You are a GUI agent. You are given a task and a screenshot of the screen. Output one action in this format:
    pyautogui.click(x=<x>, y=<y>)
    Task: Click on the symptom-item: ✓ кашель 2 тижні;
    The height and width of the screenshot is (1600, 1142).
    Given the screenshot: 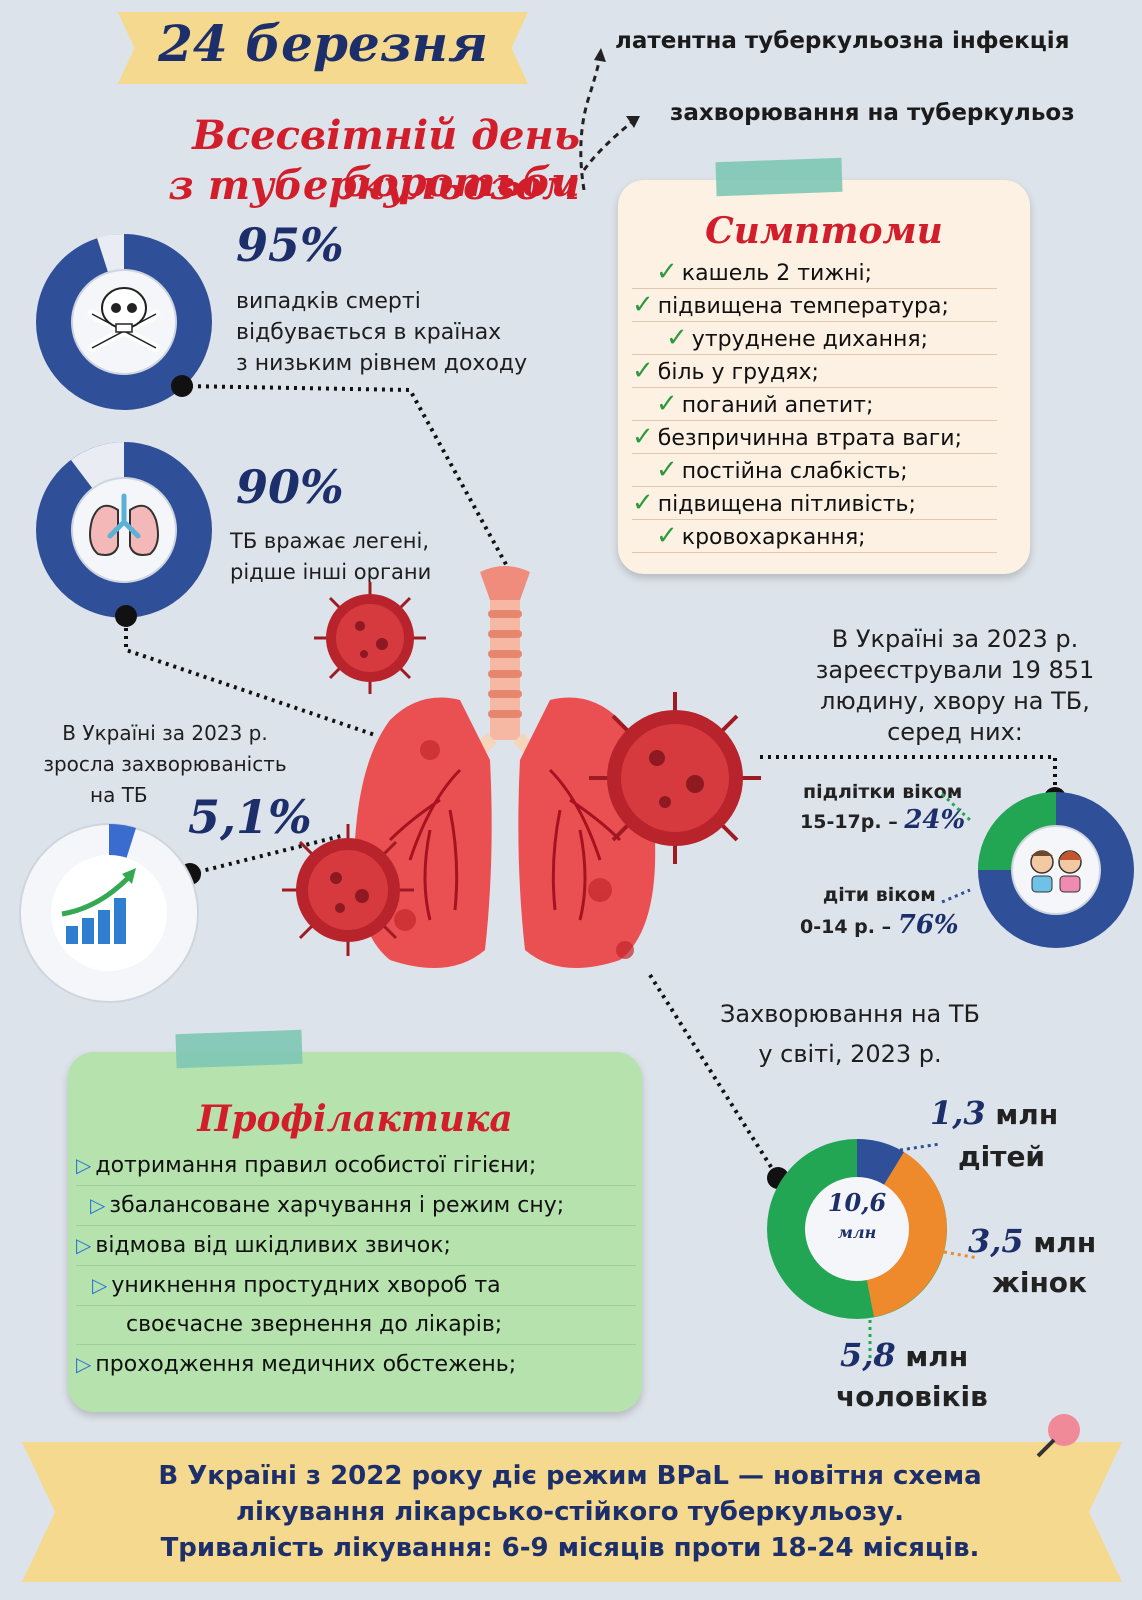 What is the action you would take?
    pyautogui.click(x=814, y=272)
    